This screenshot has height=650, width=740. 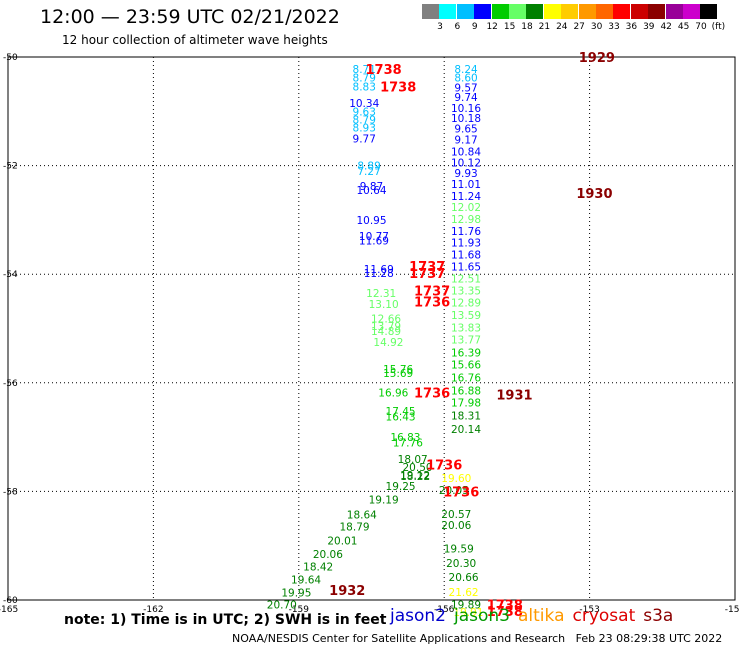 I want to click on swh-point: 8.60, so click(x=465, y=79).